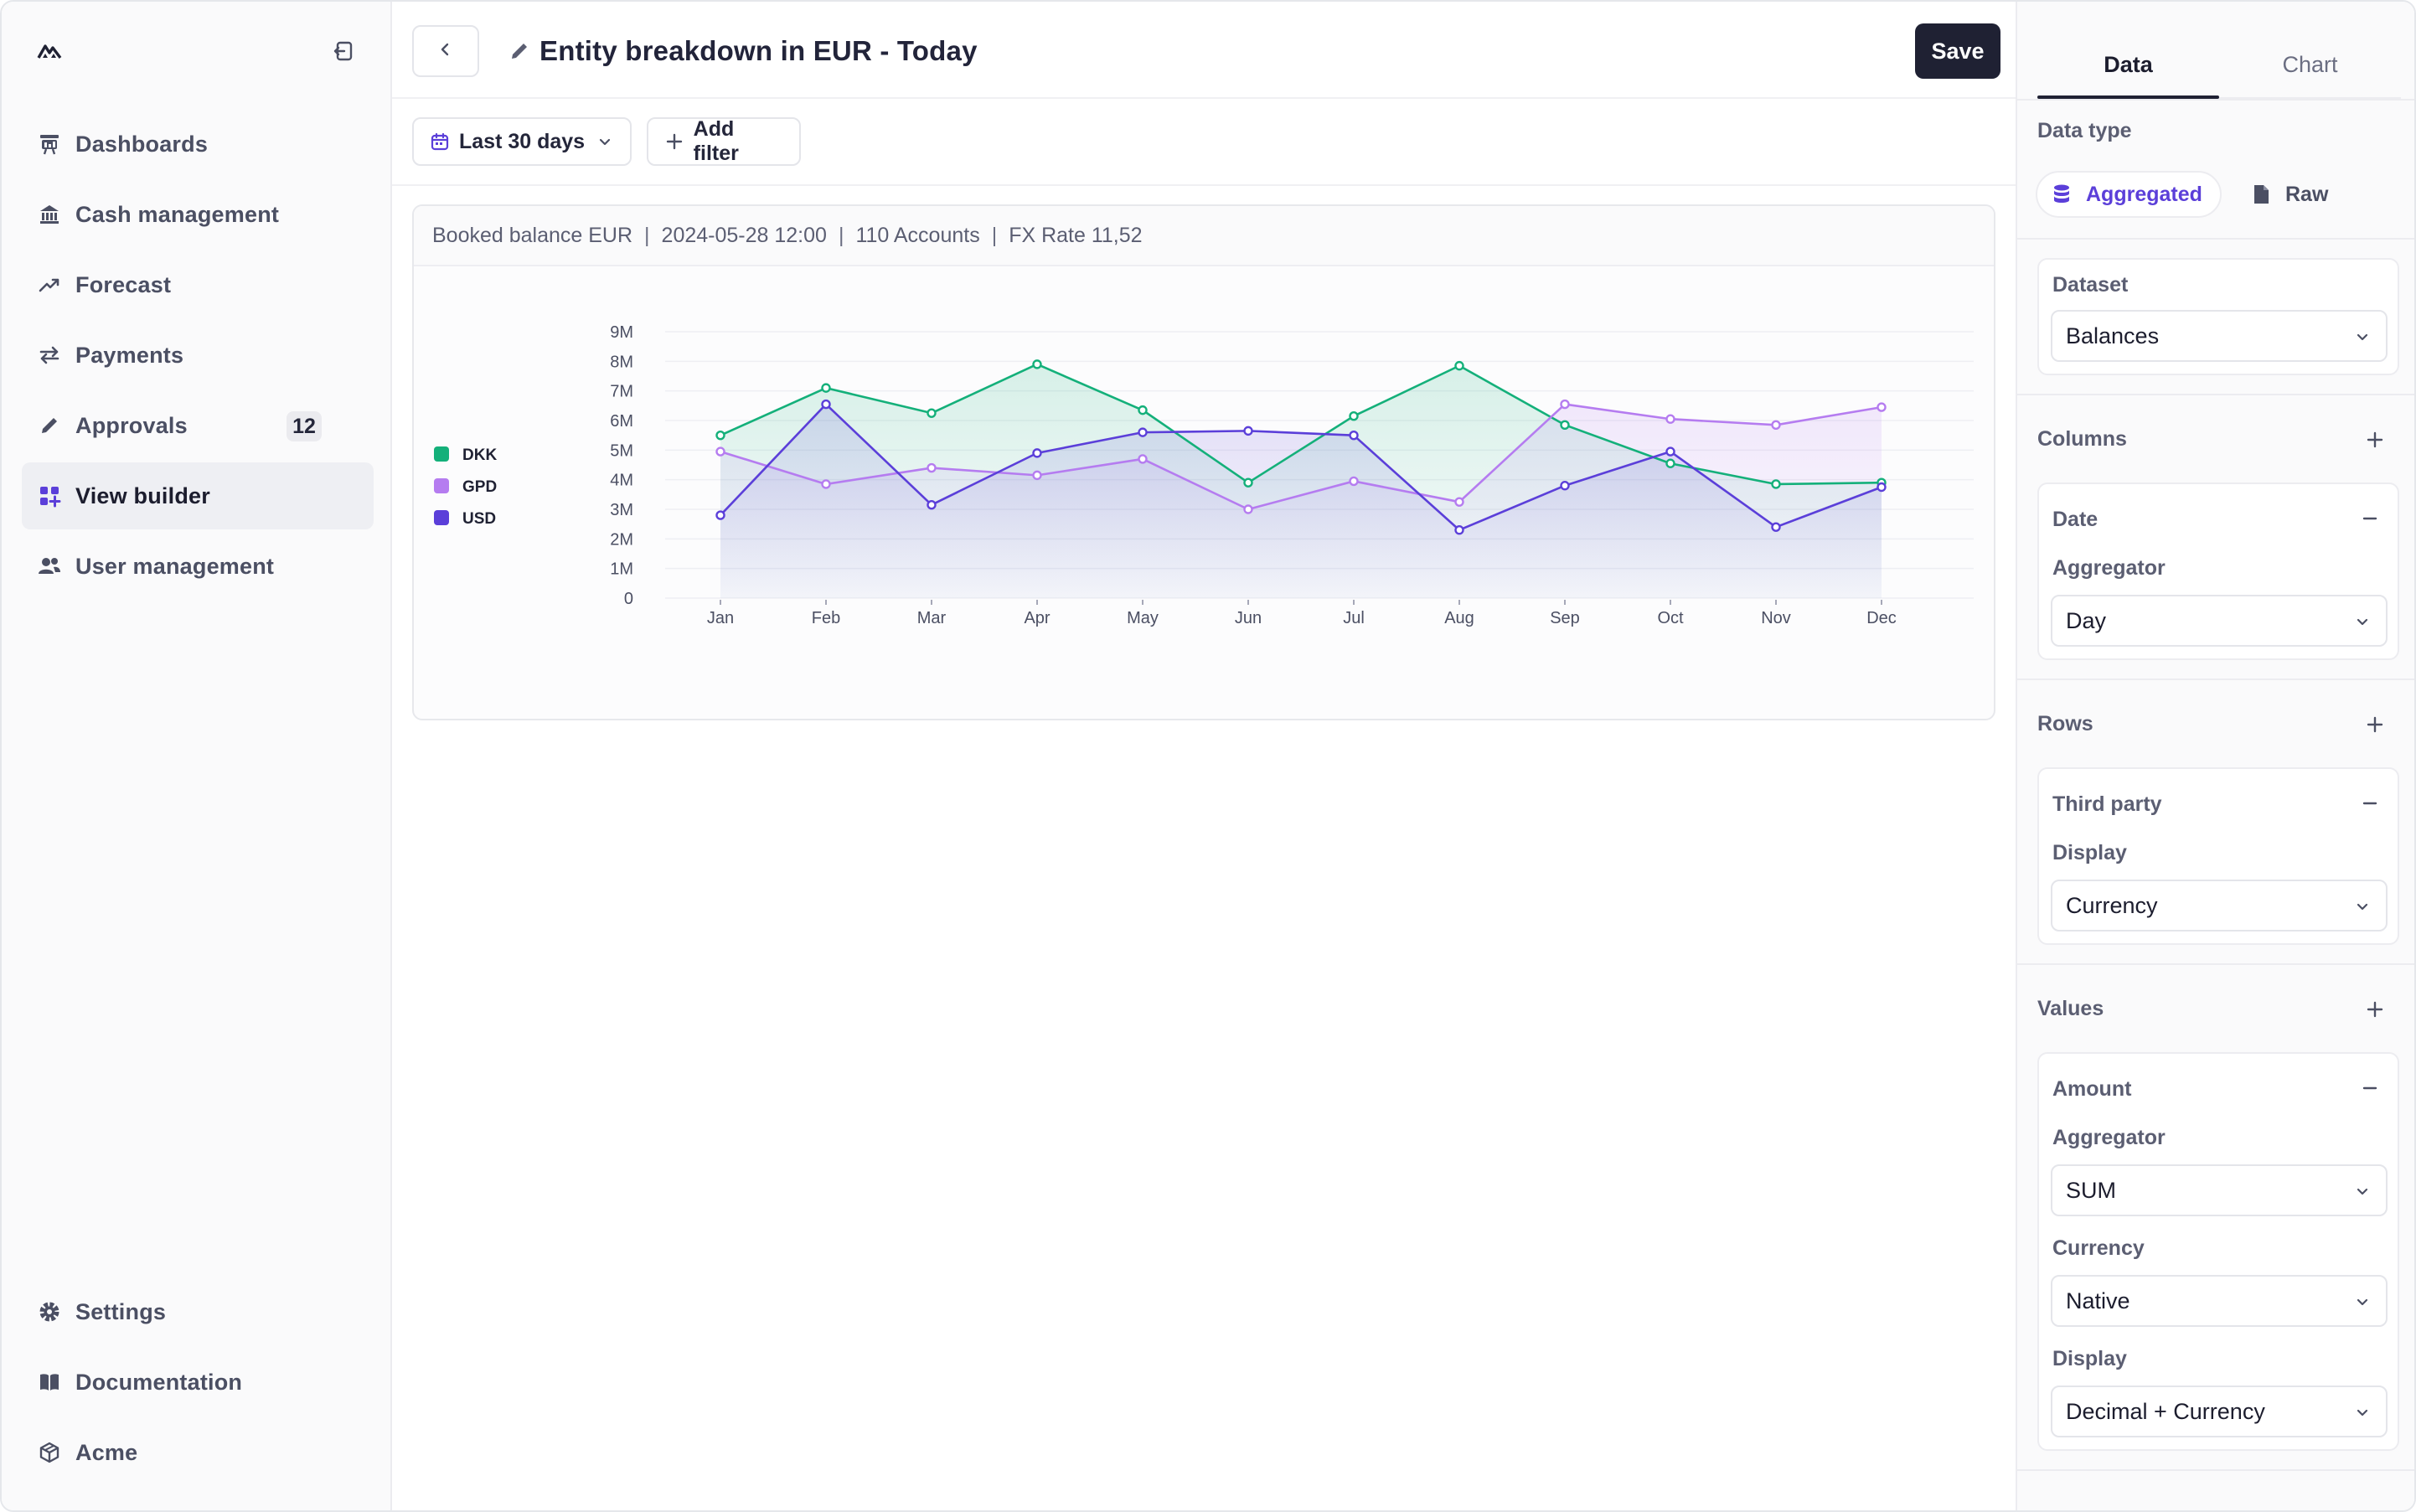 The height and width of the screenshot is (1512, 2416). What do you see at coordinates (621, 392) in the screenshot?
I see `y-tick-label: 7M` at bounding box center [621, 392].